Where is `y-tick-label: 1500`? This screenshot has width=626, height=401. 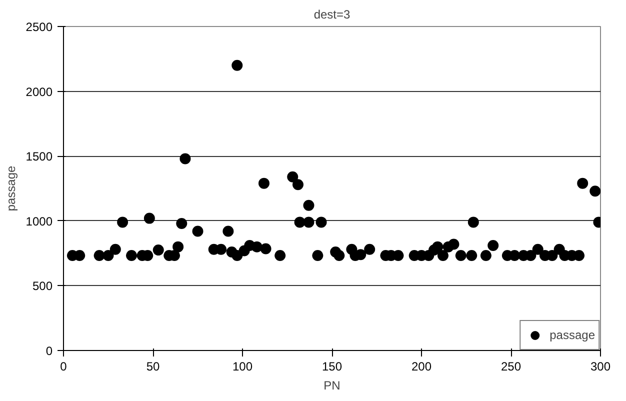 y-tick-label: 1500 is located at coordinates (39, 157).